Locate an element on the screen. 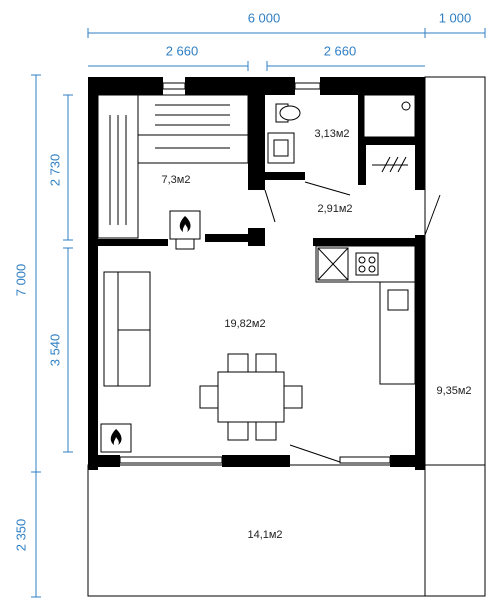 Image resolution: width=492 pixels, height=600 pixels. drain is located at coordinates (406, 106).